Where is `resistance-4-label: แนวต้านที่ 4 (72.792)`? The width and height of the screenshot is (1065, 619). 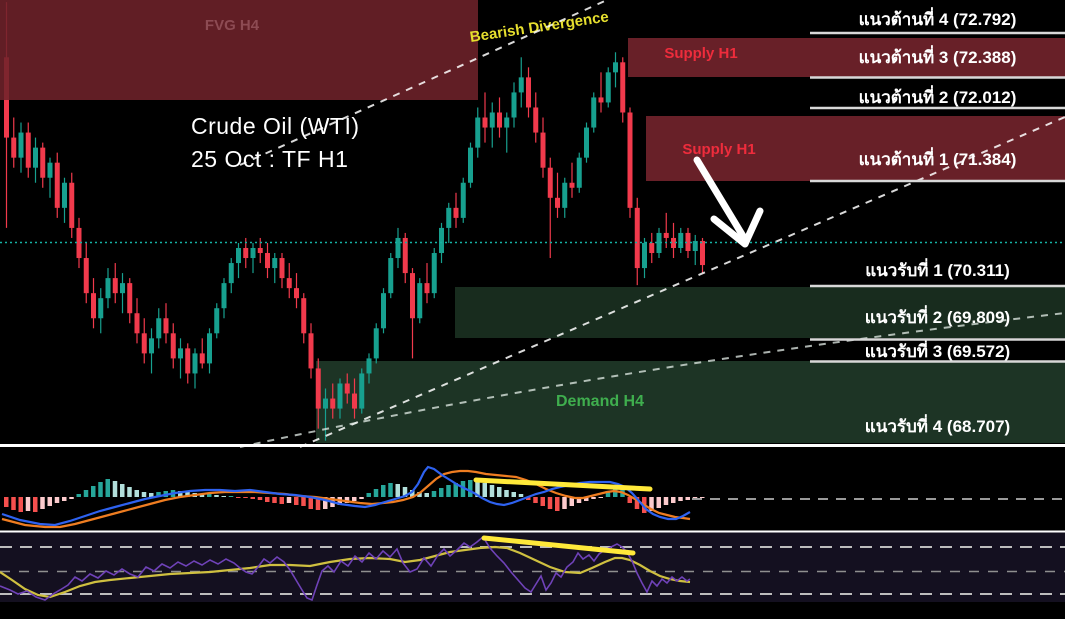
resistance-4-label: แนวต้านที่ 4 (72.792) is located at coordinates (937, 19).